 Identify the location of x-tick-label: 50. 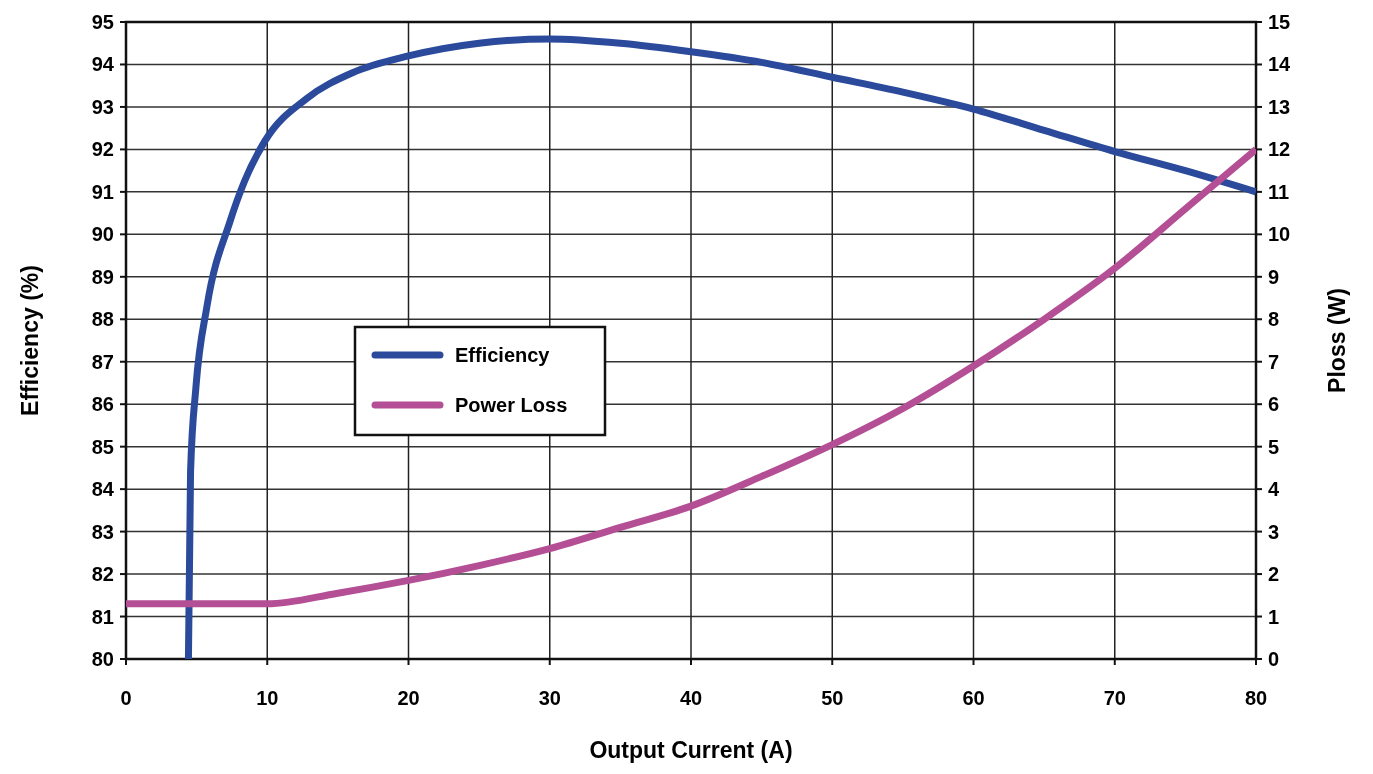
(832, 698).